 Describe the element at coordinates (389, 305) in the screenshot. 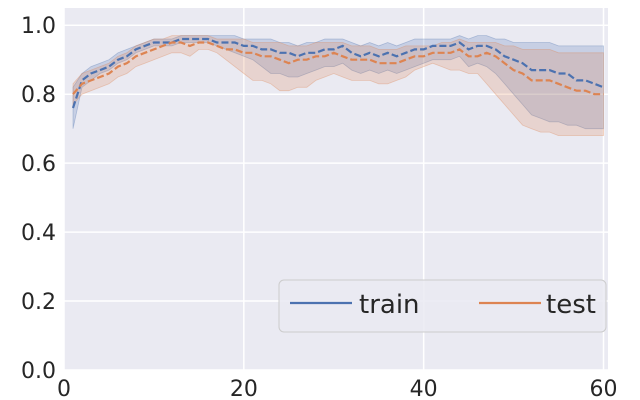

I see `train-legend-label: train` at that location.